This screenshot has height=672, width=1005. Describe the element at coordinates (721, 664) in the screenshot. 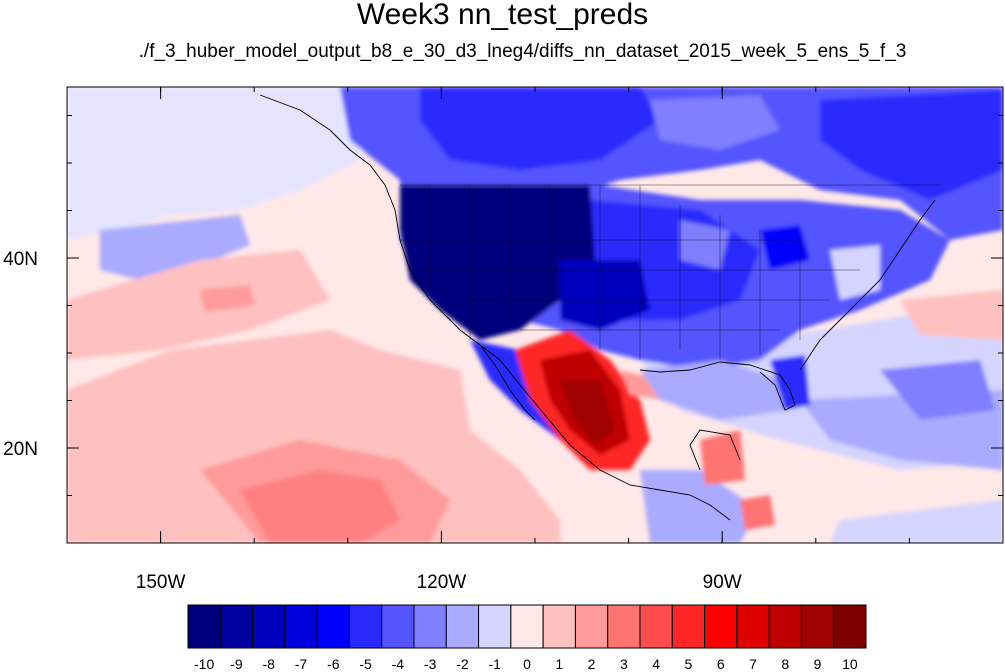

I see `colorbar-label: 6` at that location.